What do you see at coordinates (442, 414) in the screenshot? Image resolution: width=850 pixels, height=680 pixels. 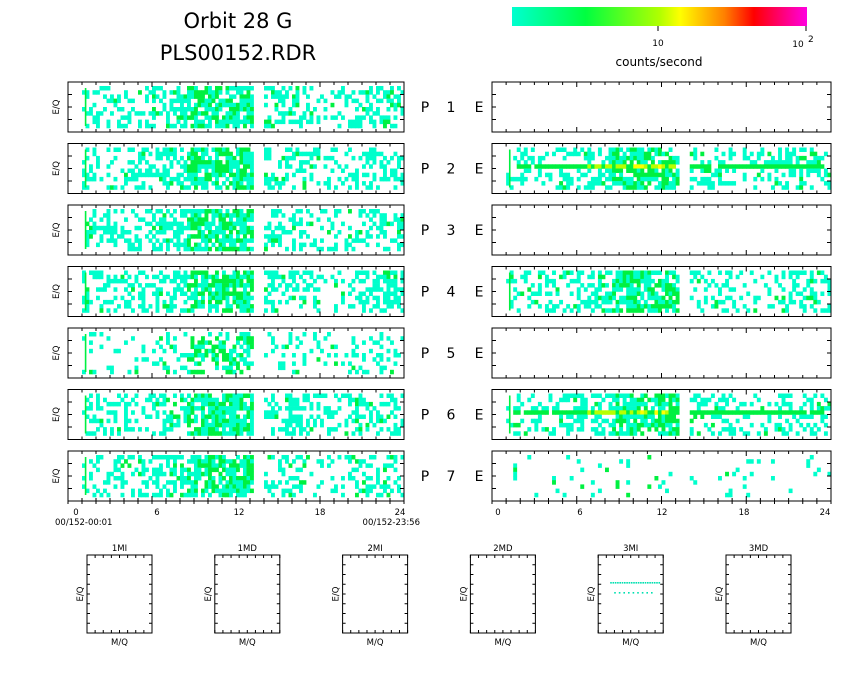 I see `spectrogram-row: E/Q P 6 E` at bounding box center [442, 414].